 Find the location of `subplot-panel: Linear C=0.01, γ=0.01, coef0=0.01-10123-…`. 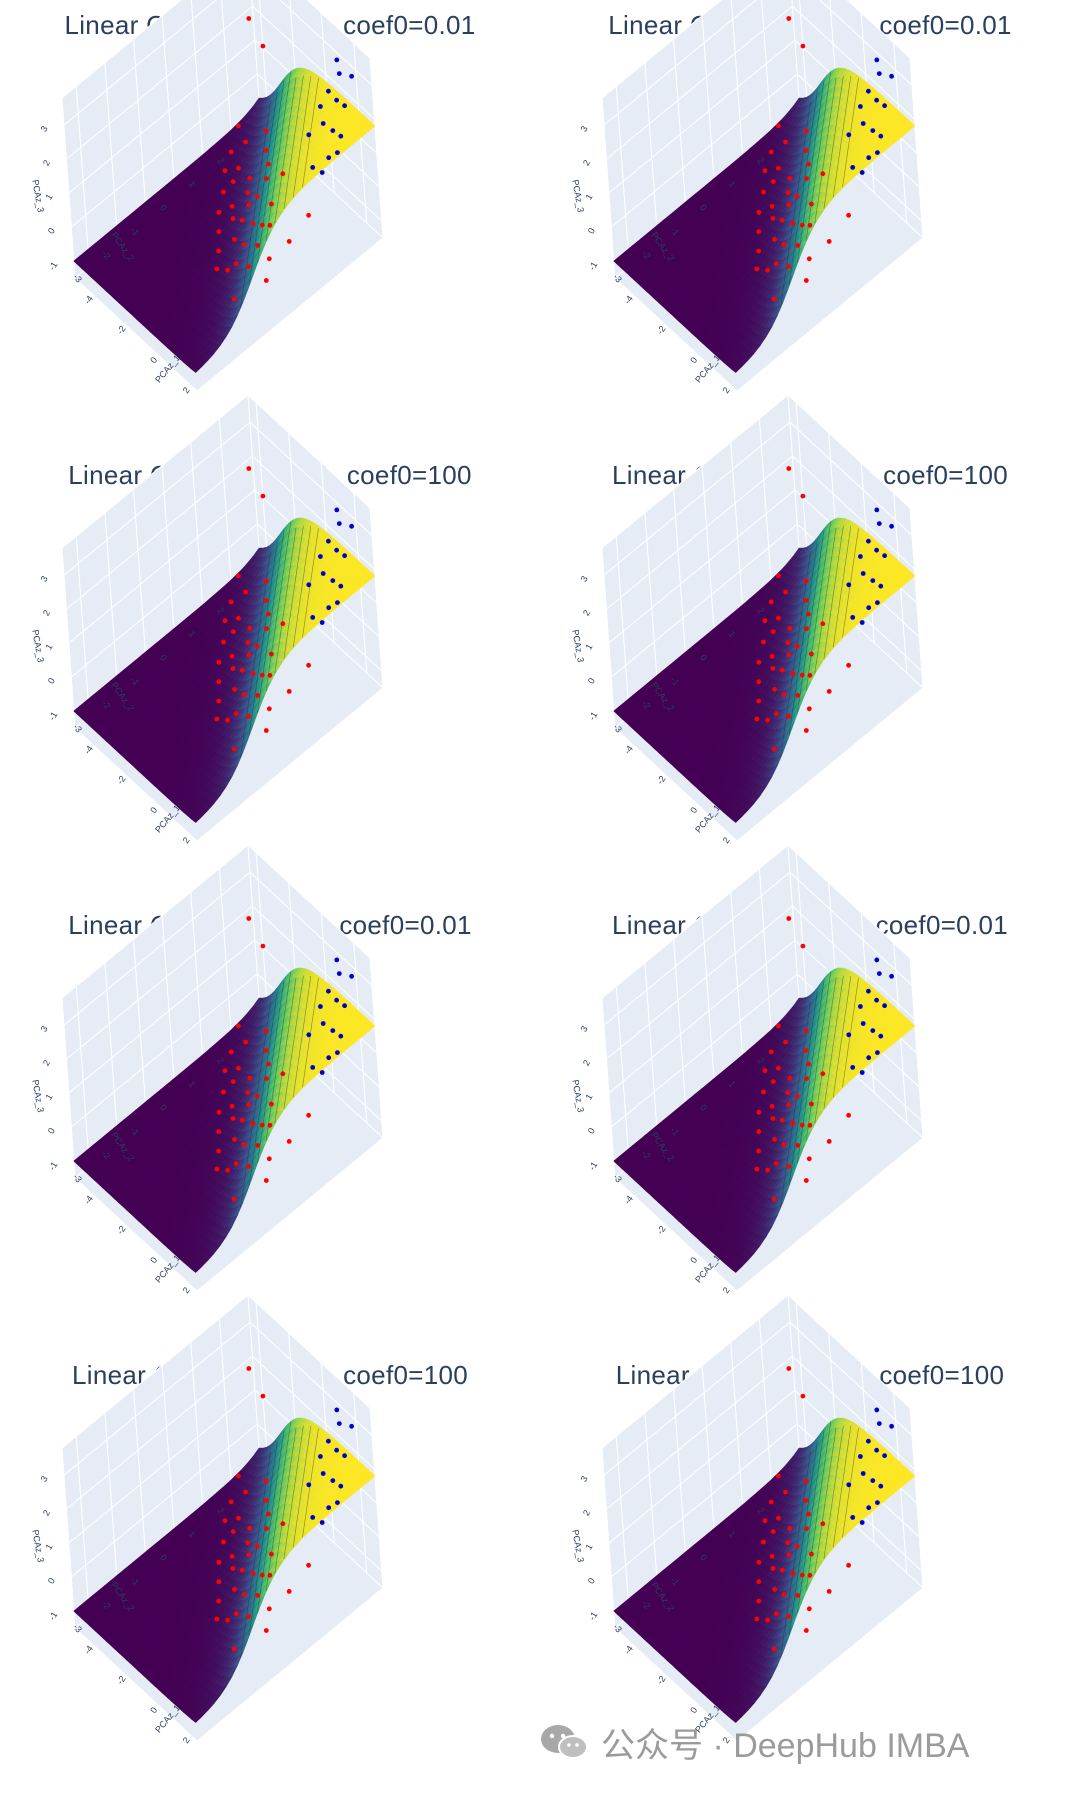

subplot-panel: Linear C=0.01, γ=0.01, coef0=0.01-10123-… is located at coordinates (270, 225).